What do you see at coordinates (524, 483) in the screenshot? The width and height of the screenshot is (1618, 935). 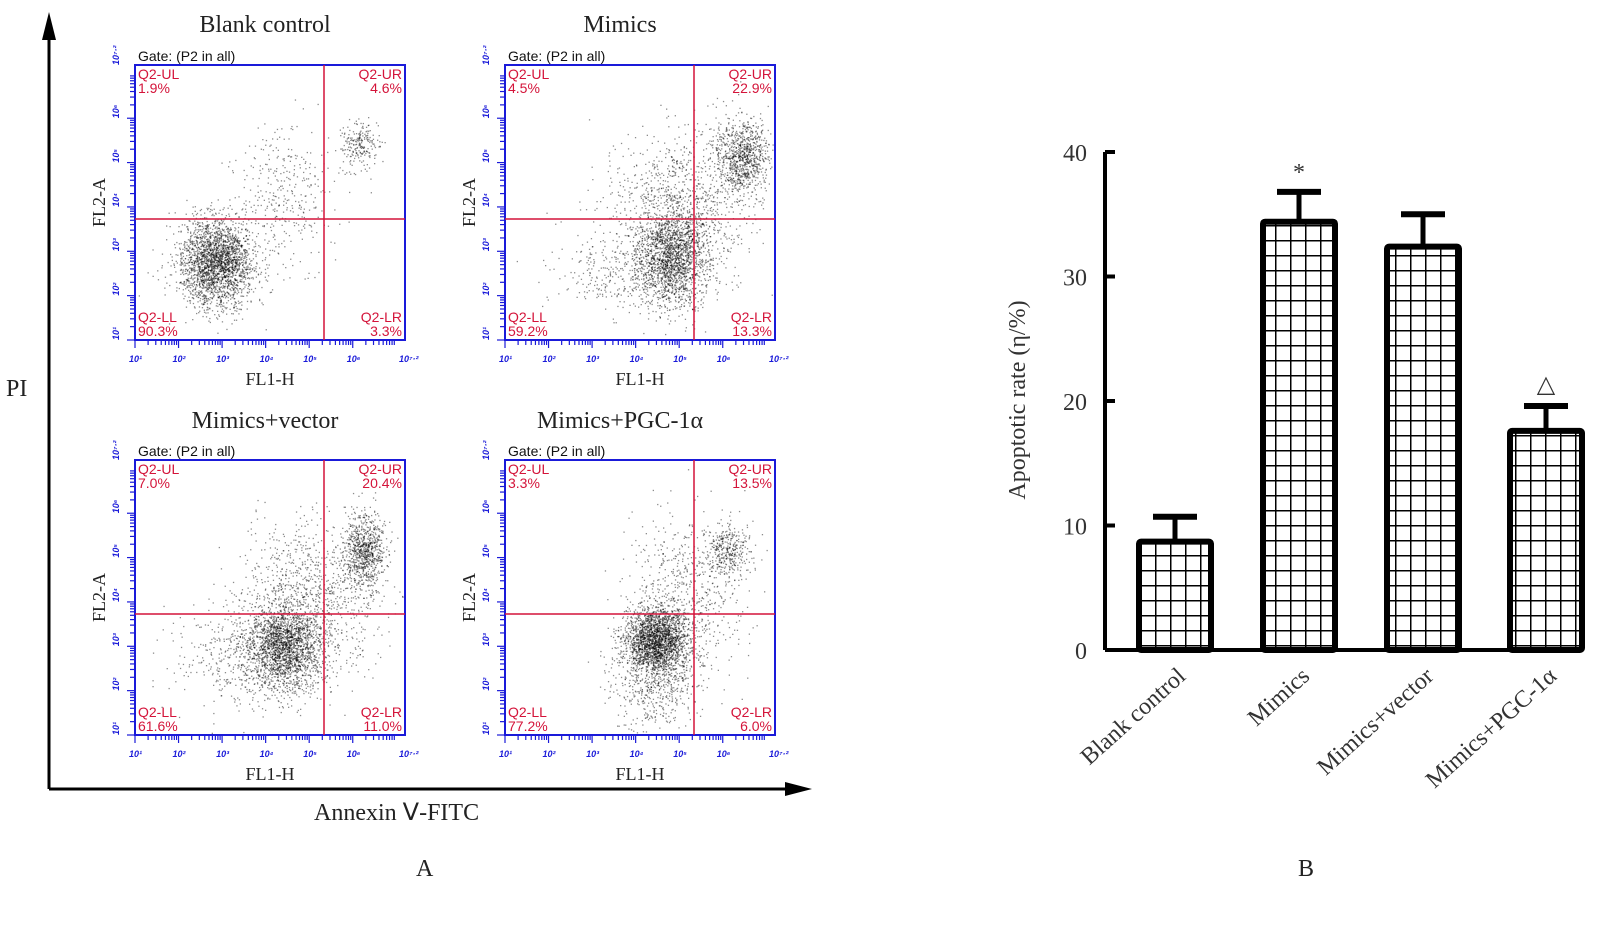 I see `quadrant-ul-value: 3.3%` at bounding box center [524, 483].